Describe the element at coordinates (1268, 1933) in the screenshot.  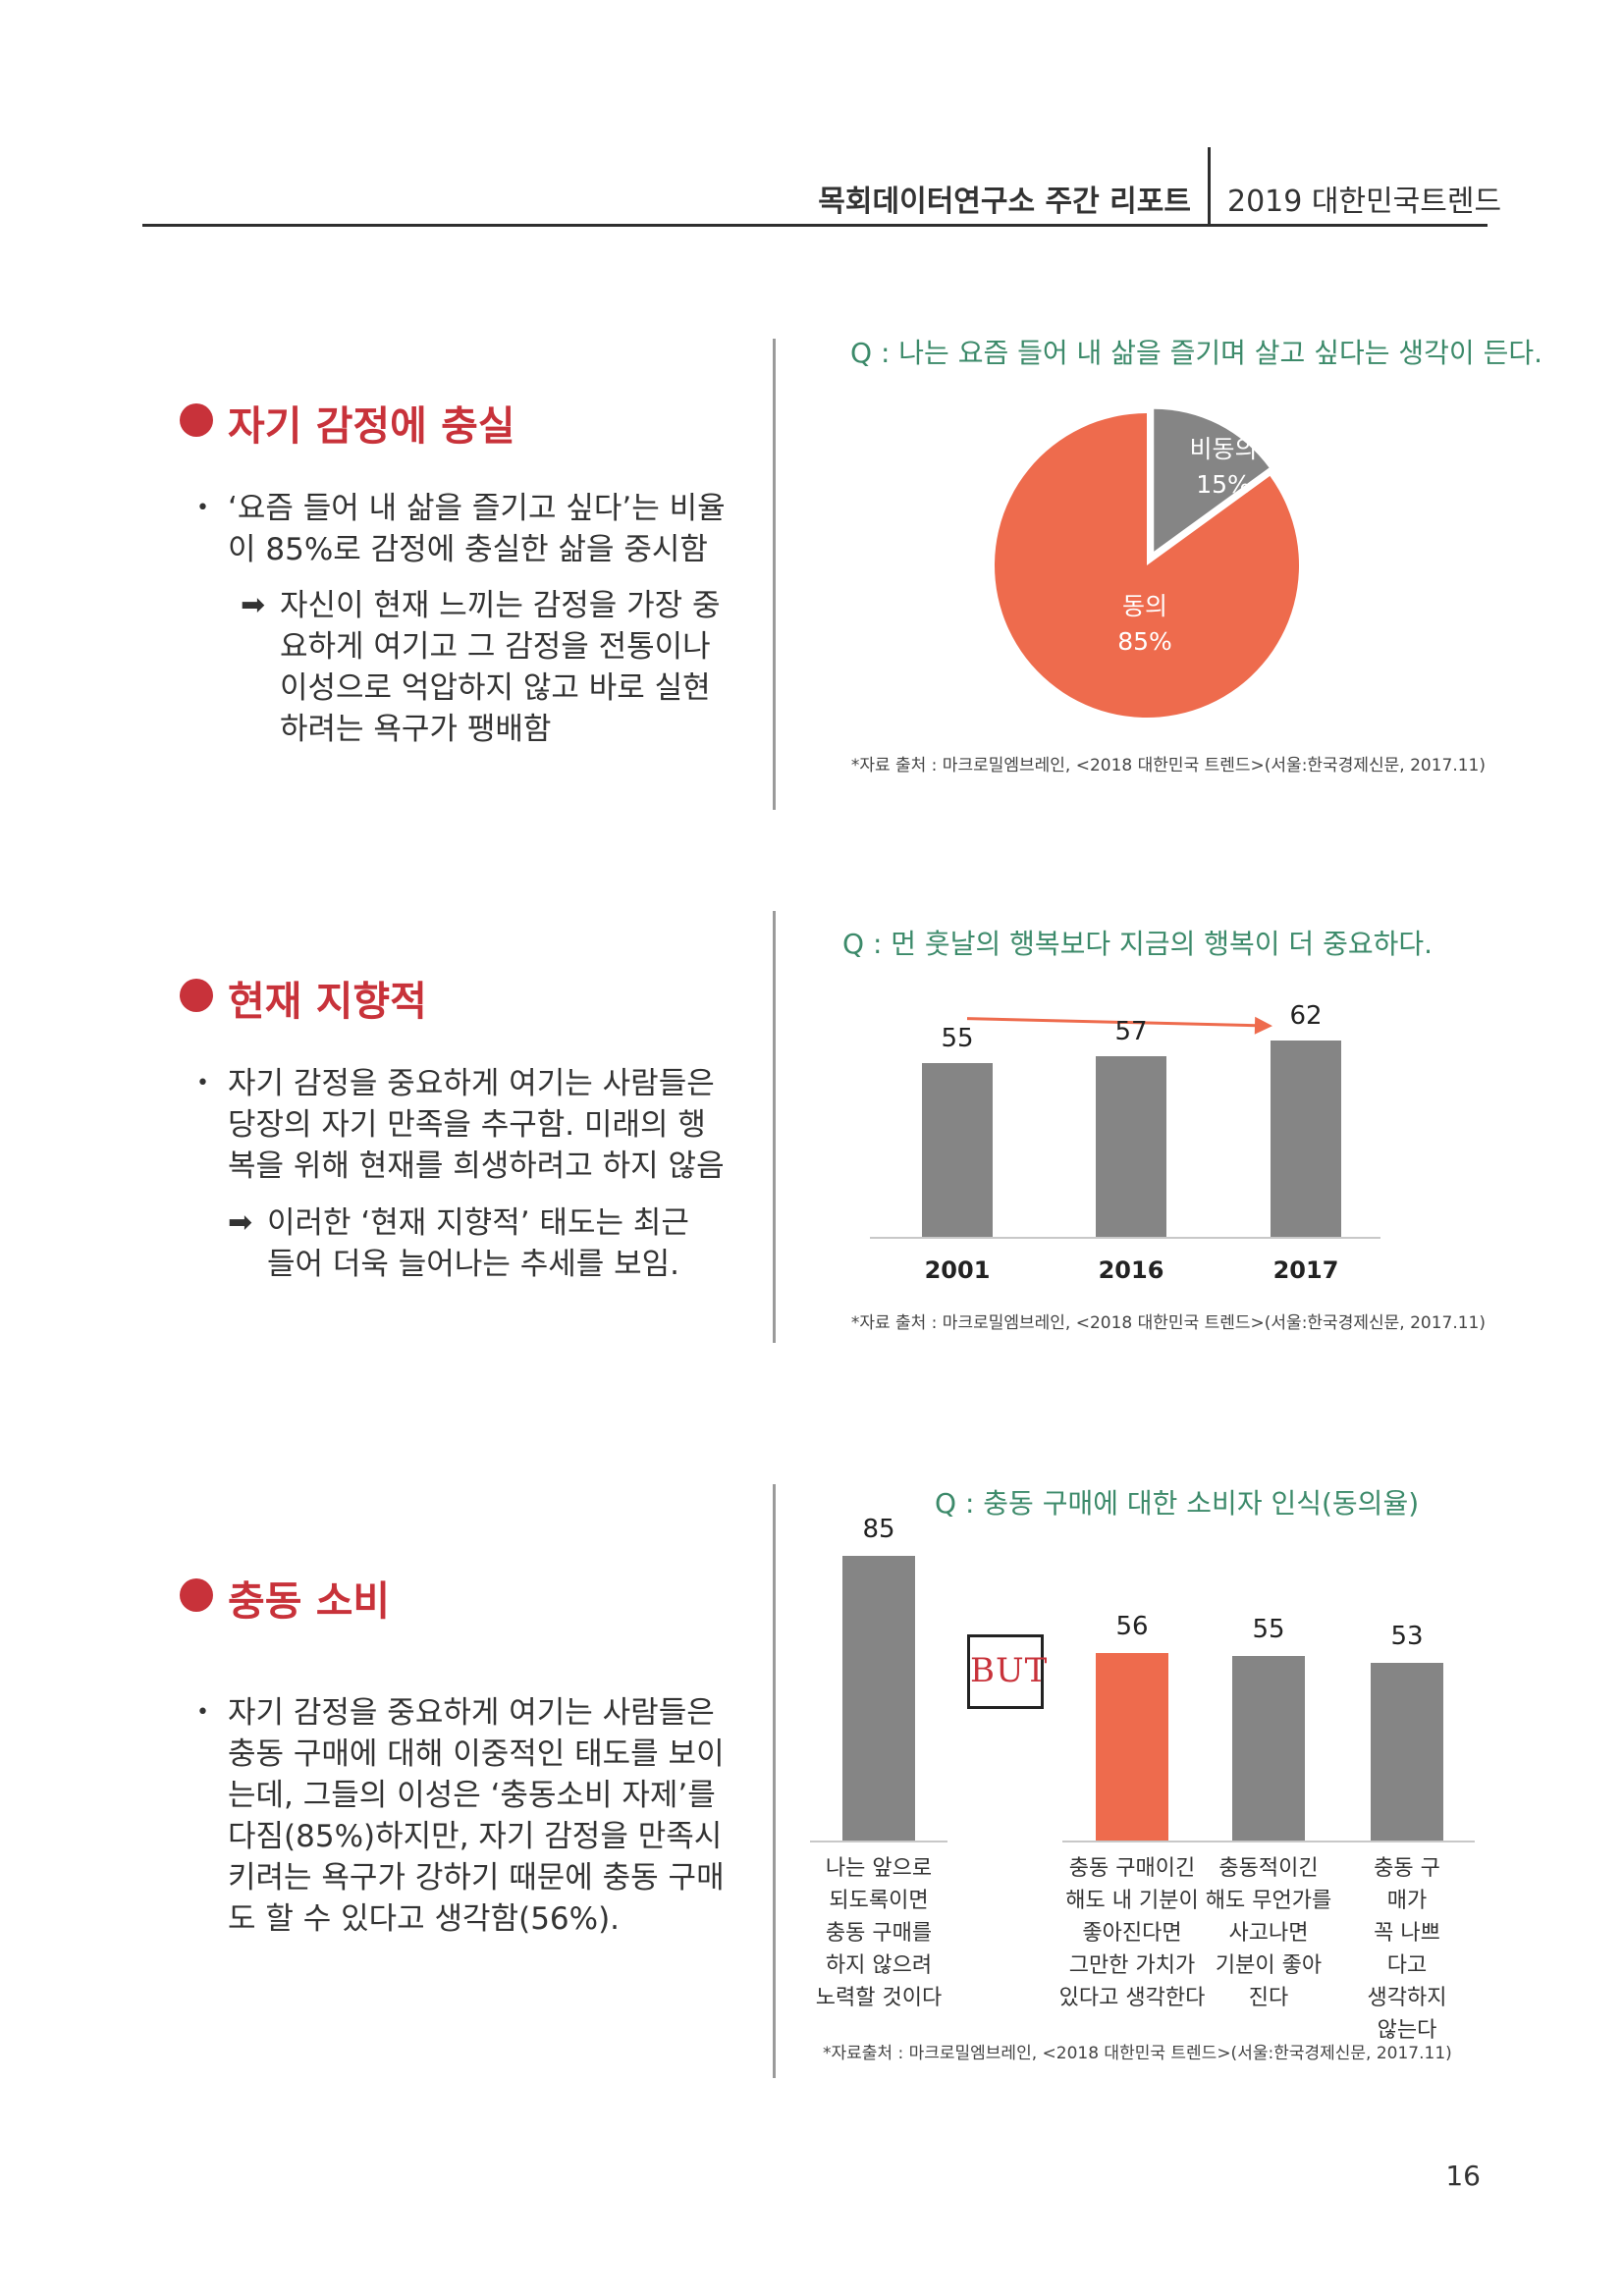
I see `bar-category-label: 충동적이긴 해도 무언가를 사고나면 기분이 좋아 진다` at that location.